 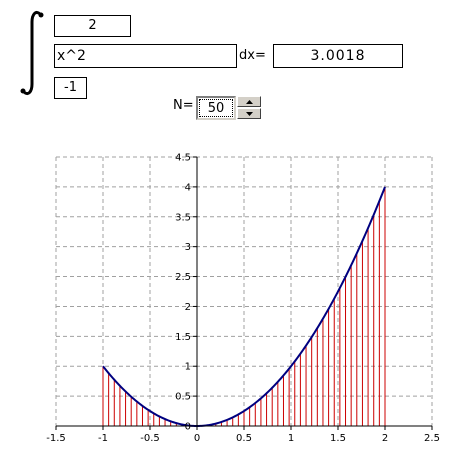 What do you see at coordinates (70, 88) in the screenshot?
I see `lower-limit-input: -1` at bounding box center [70, 88].